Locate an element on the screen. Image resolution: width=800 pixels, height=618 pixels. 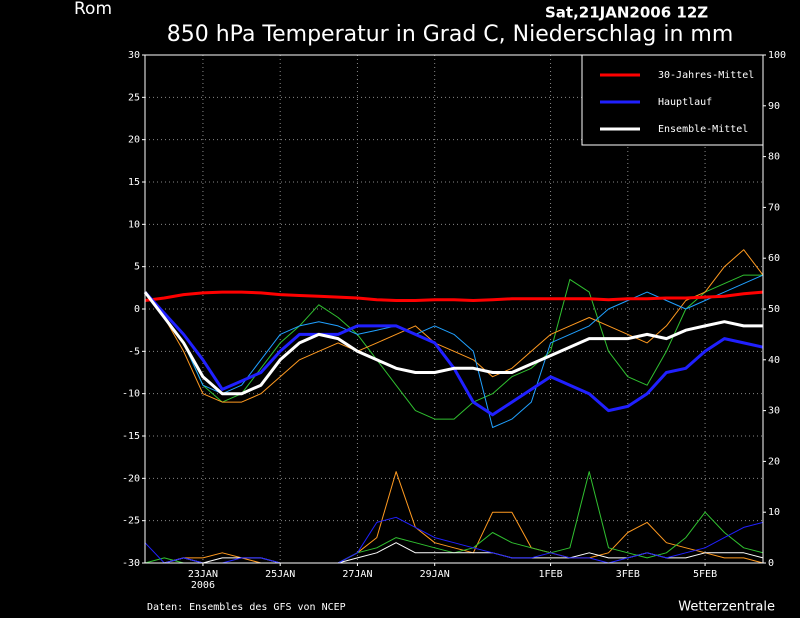
y2-tick-label: 0 is located at coordinates (771, 563).